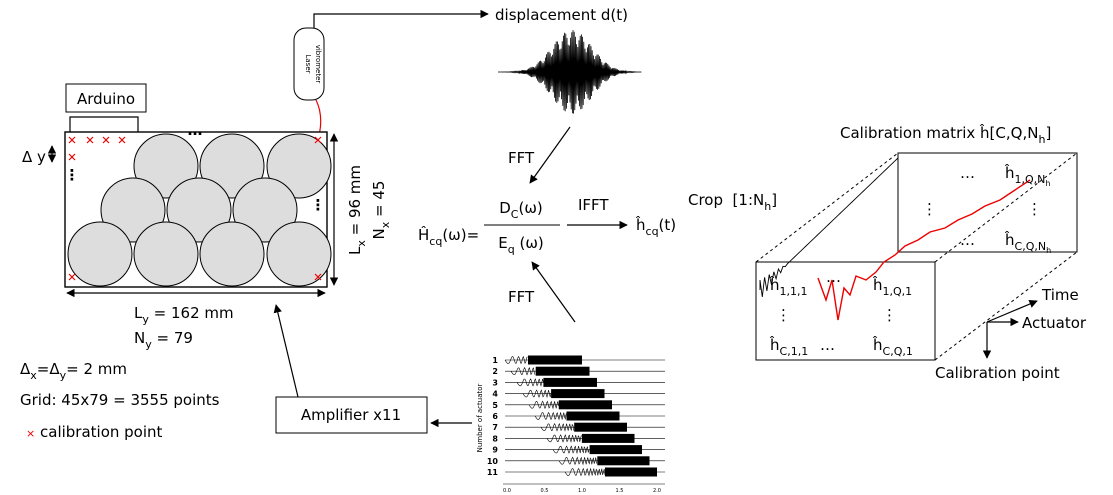 The width and height of the screenshot is (1113, 495). Describe the element at coordinates (987, 202) in the screenshot. I see `back-face` at that location.